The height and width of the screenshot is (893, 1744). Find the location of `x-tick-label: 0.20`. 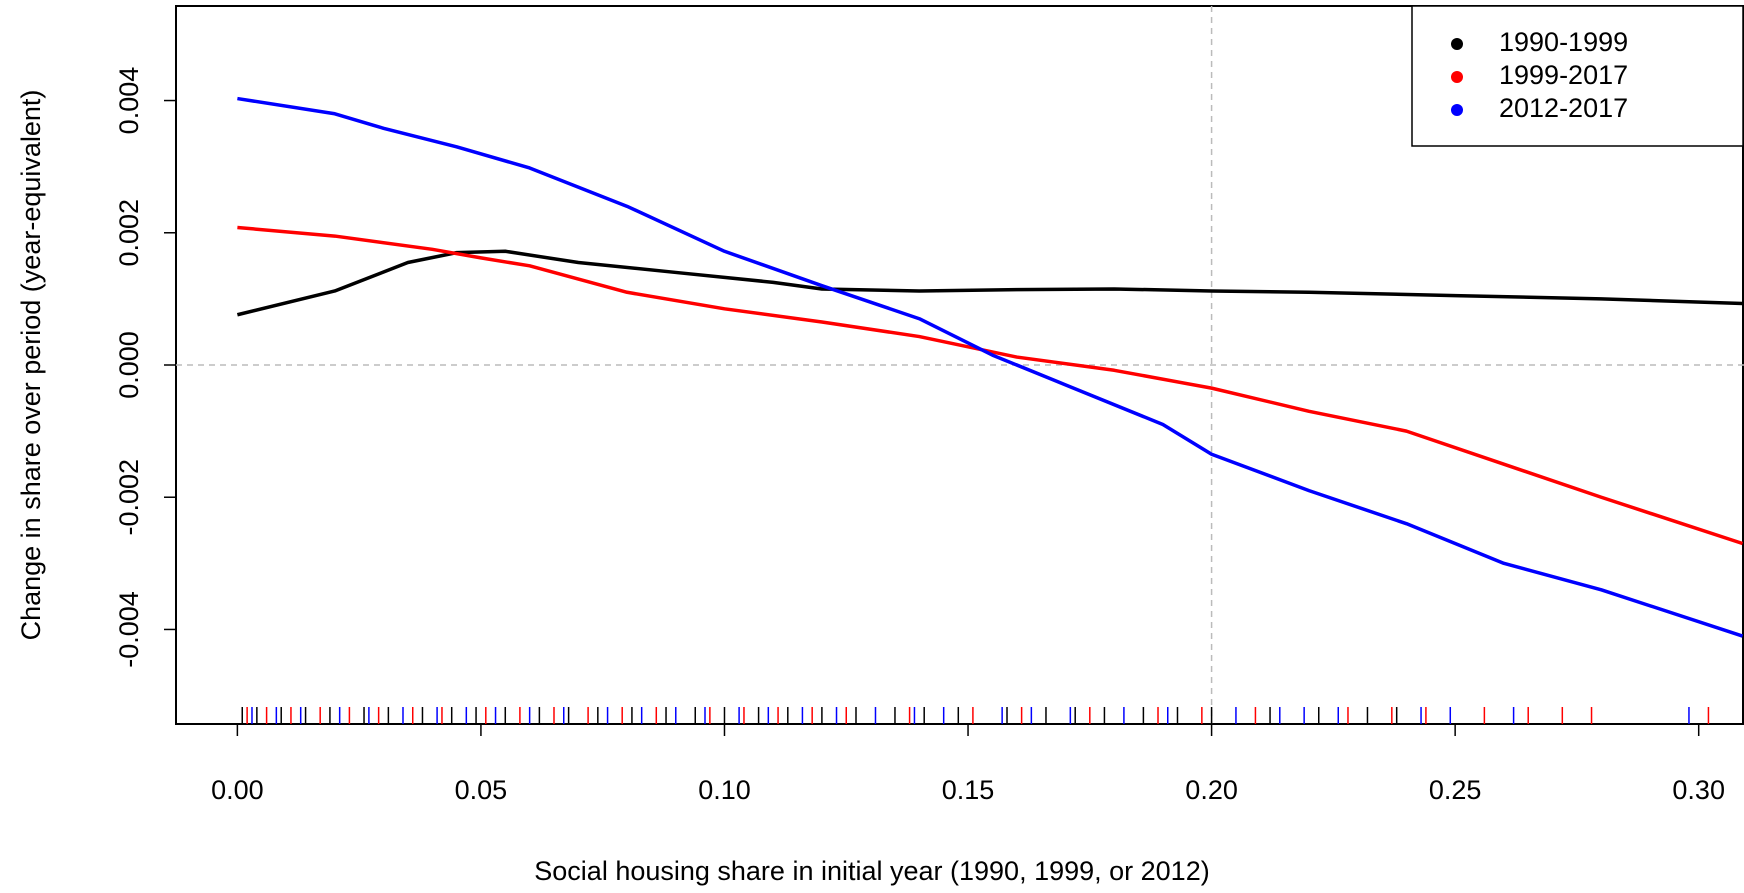

x-tick-label: 0.20 is located at coordinates (1211, 790).